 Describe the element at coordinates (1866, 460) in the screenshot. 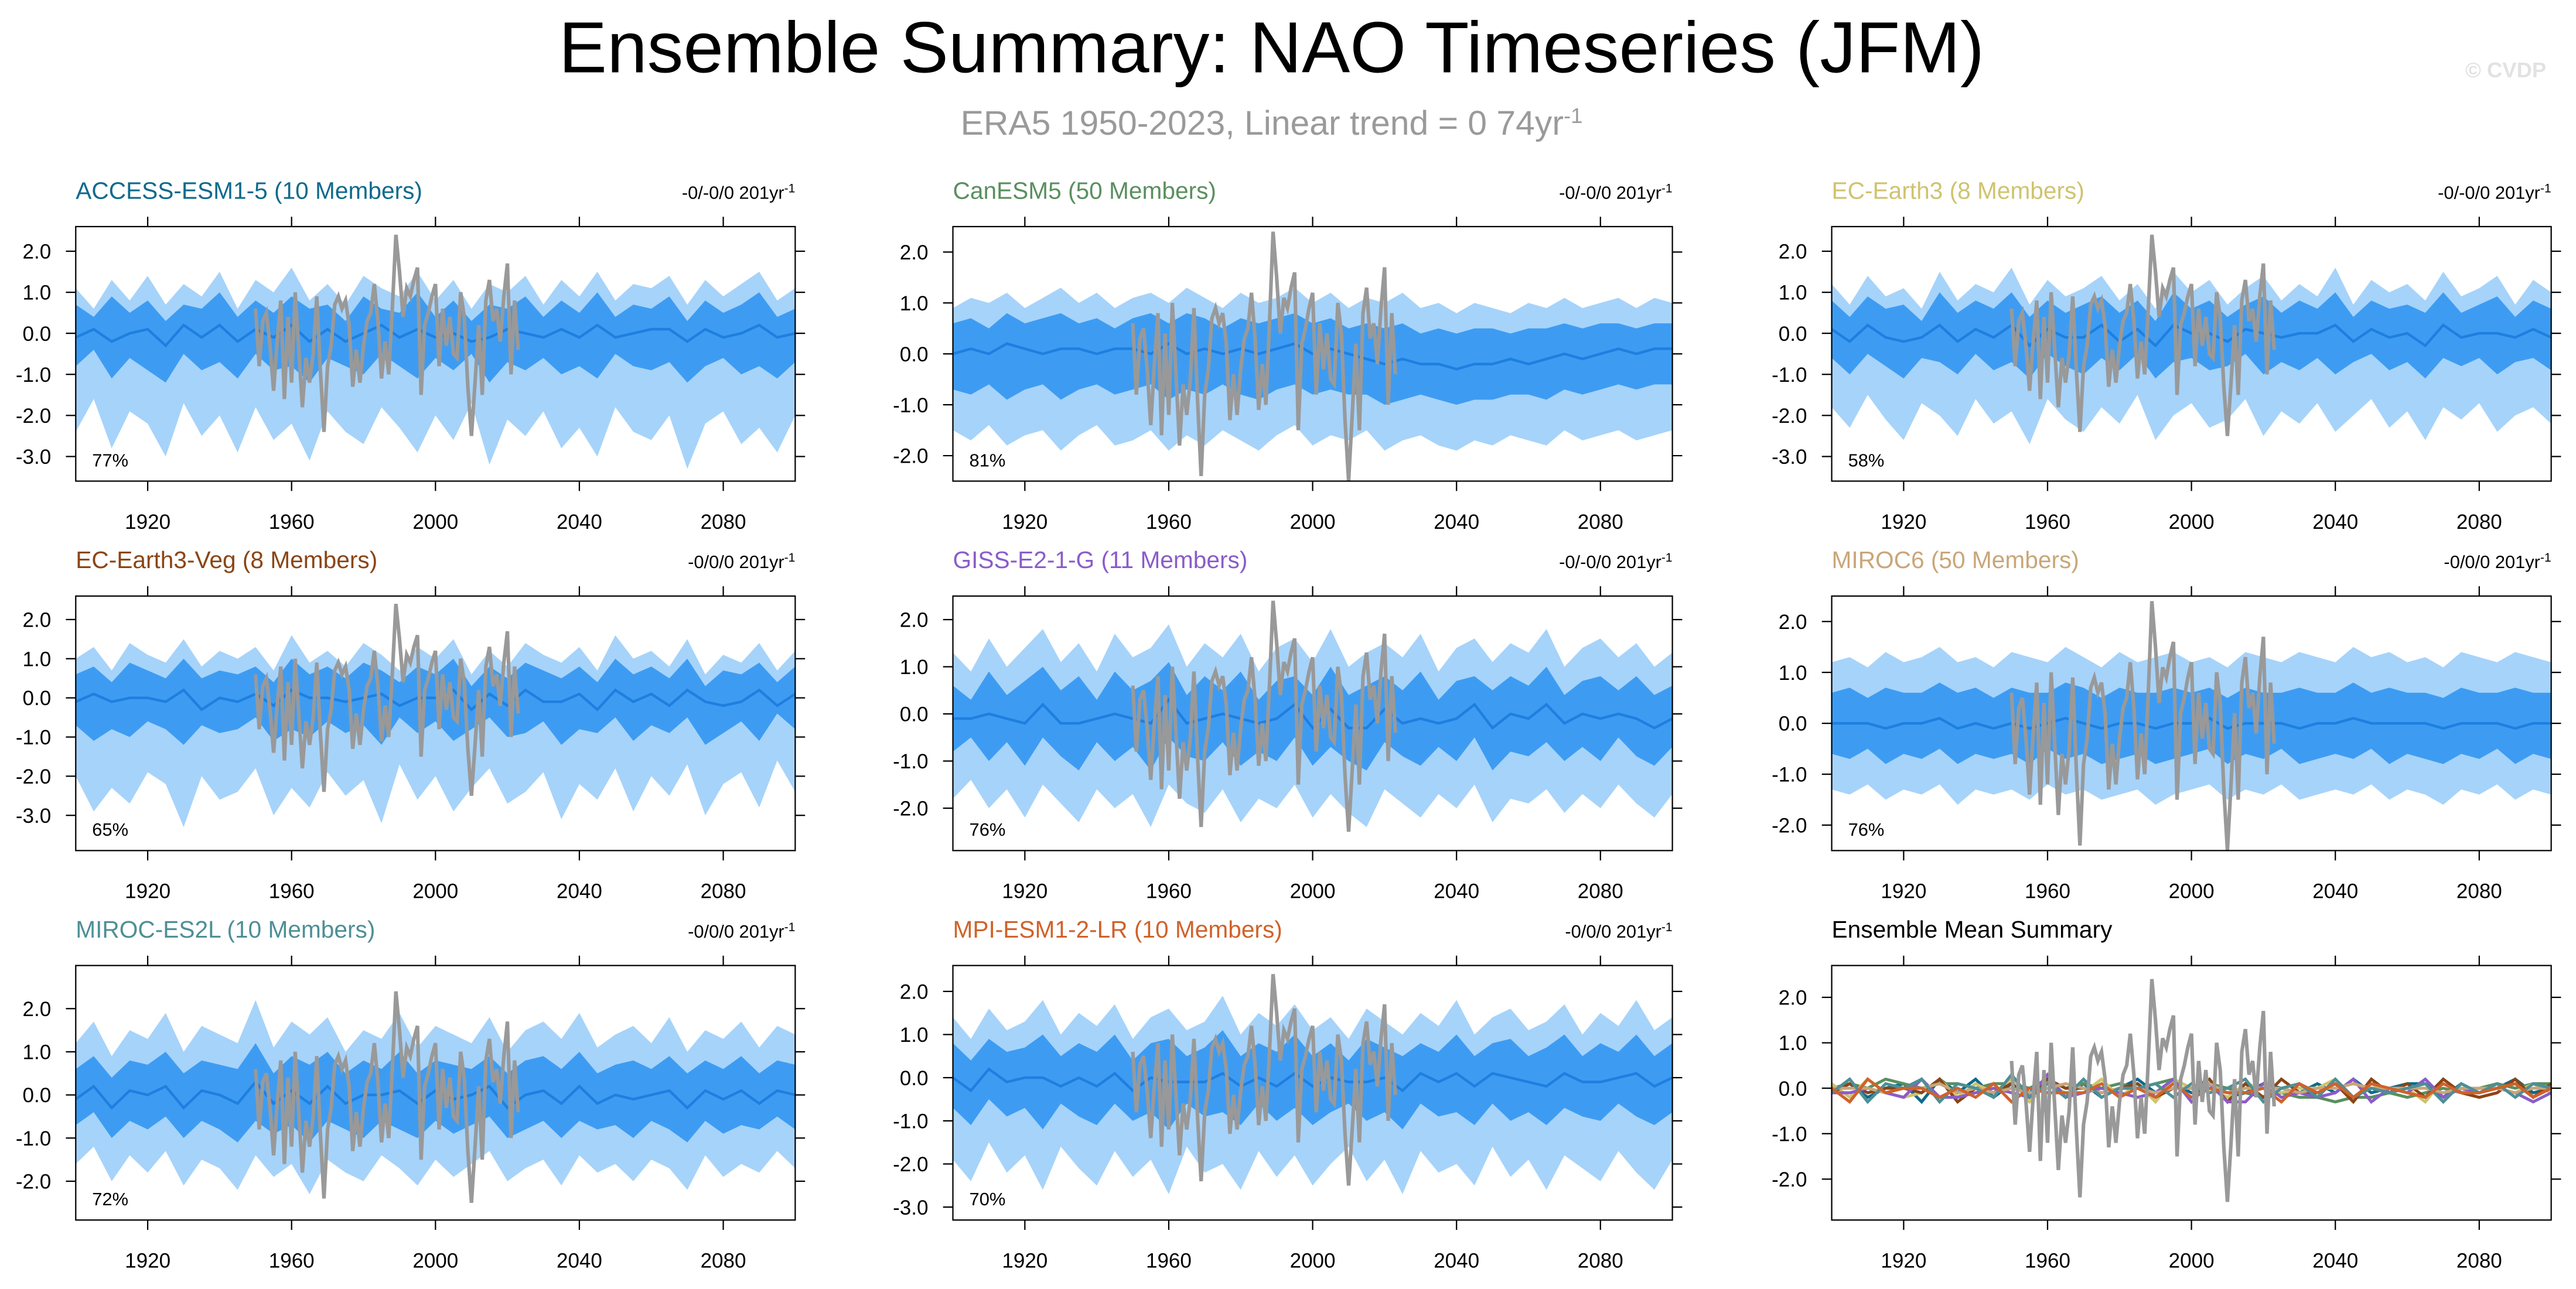

I see `percent-label: 58%` at that location.